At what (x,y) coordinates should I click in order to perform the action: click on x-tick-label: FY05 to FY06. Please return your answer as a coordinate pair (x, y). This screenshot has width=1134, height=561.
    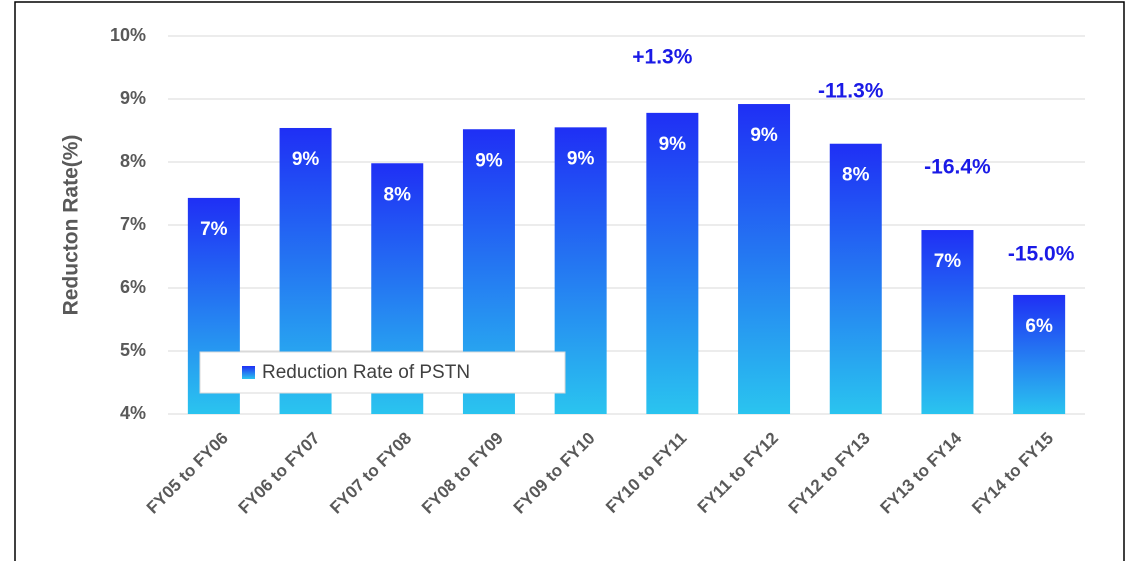
    Looking at the image, I should click on (187, 473).